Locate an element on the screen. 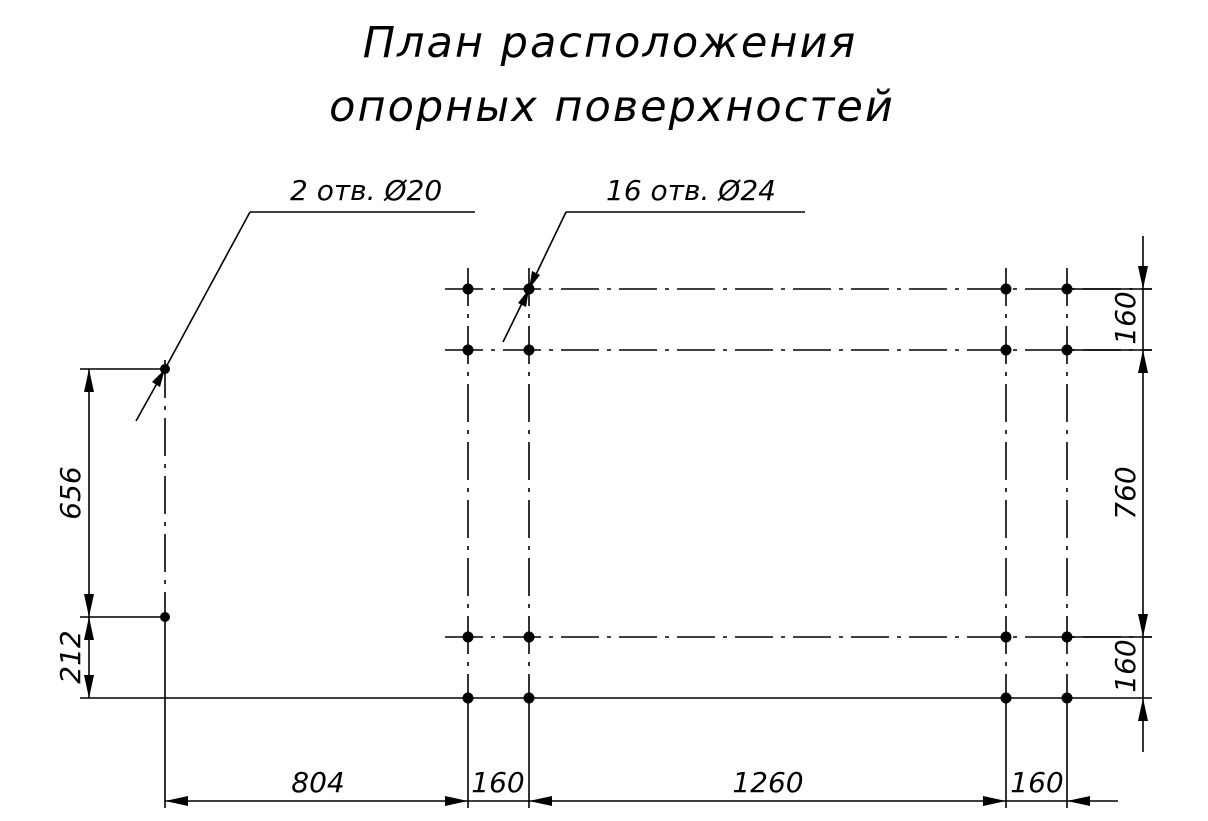 This screenshot has width=1208, height=821. dim-right-middle: 760 is located at coordinates (1125, 492).